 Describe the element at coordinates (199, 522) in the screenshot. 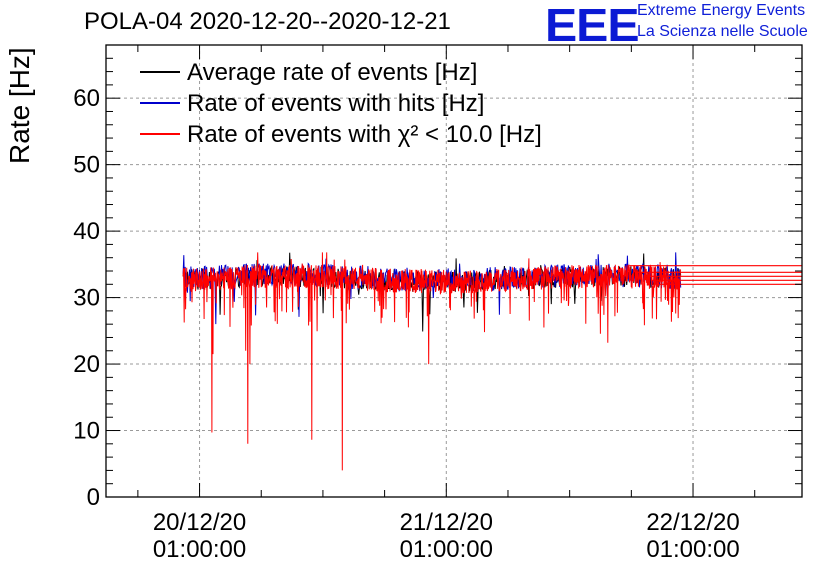

I see `x-tick-label-date: 20/12/20` at that location.